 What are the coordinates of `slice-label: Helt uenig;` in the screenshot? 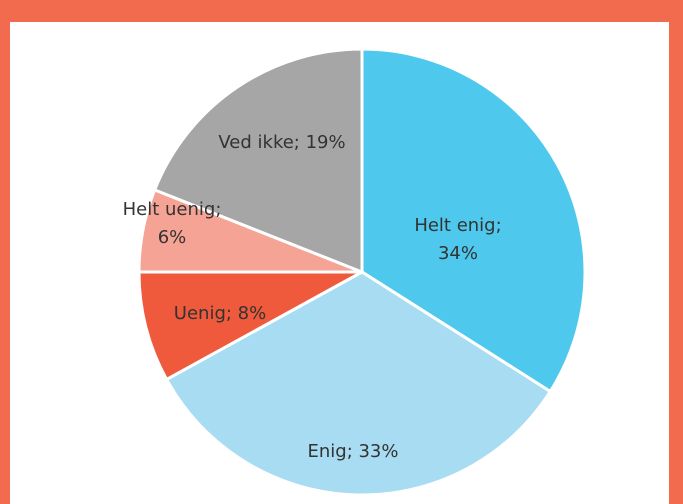 It's located at (172, 209).